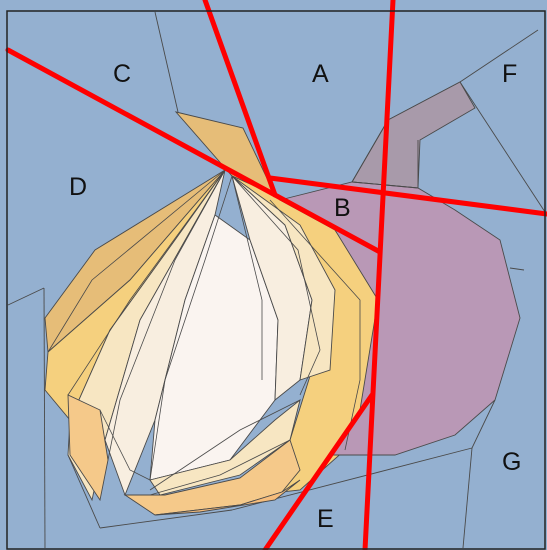 The height and width of the screenshot is (550, 547). What do you see at coordinates (78, 187) in the screenshot?
I see `label-d: D` at bounding box center [78, 187].